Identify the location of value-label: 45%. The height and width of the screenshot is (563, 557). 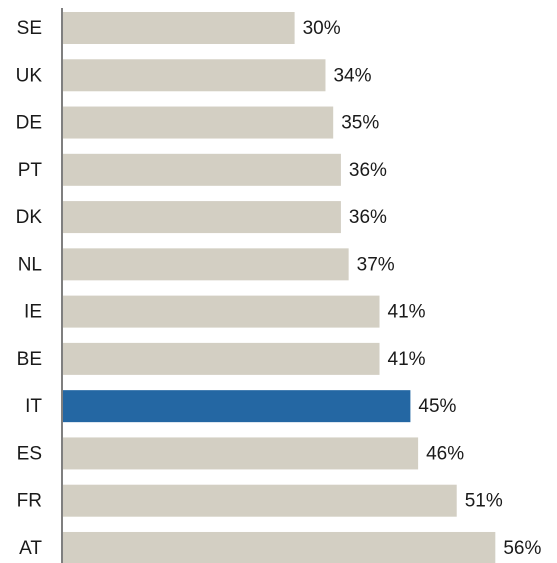
(437, 406).